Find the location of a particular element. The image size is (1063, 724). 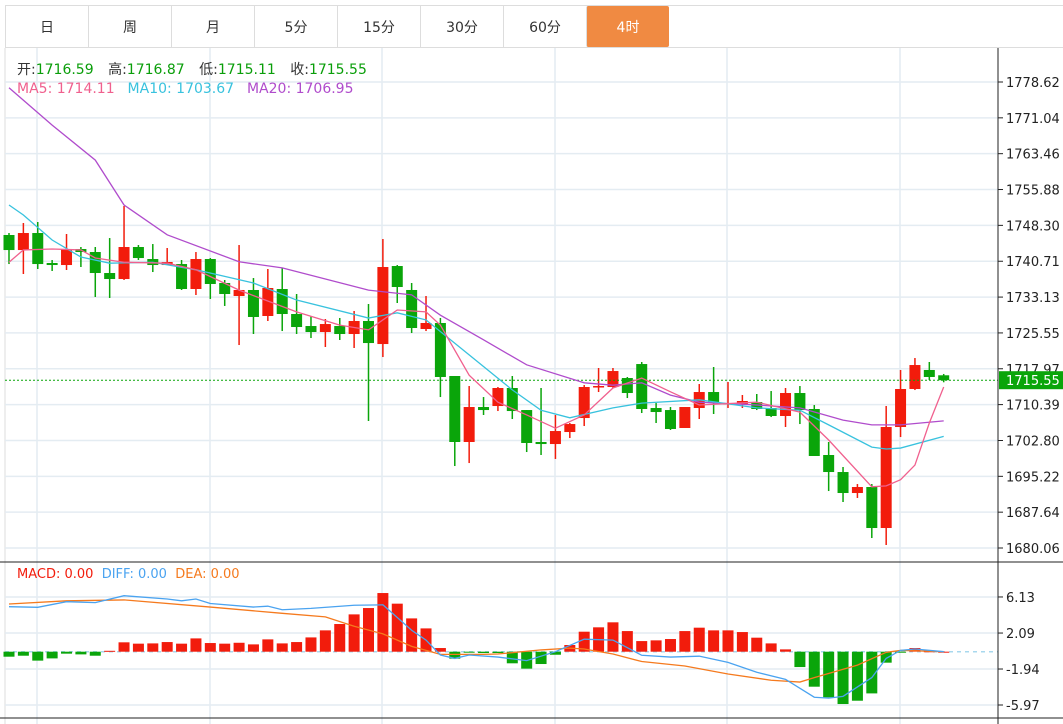

macd-tick-label: 2.09 is located at coordinates (1020, 634).